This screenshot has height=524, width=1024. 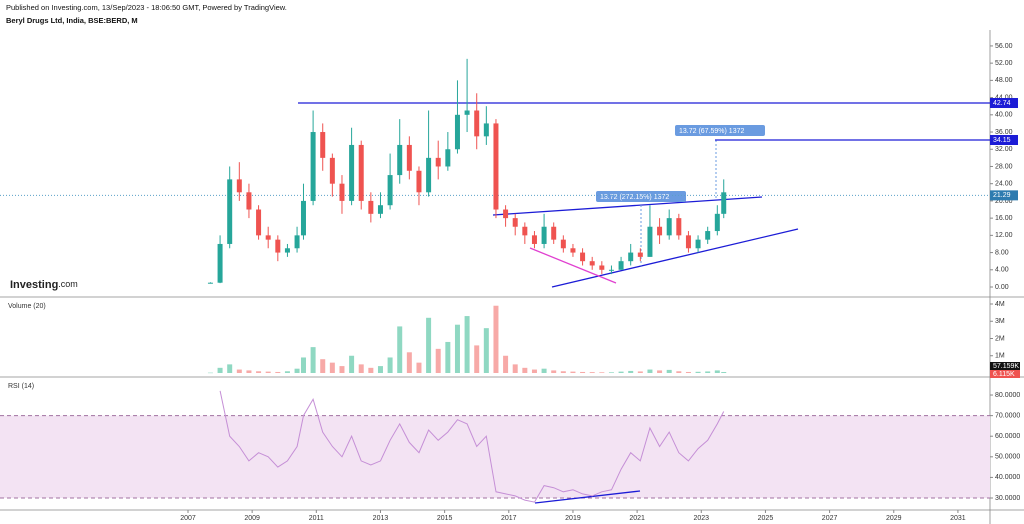 I want to click on value-label: 57.159K, so click(x=1006, y=366).